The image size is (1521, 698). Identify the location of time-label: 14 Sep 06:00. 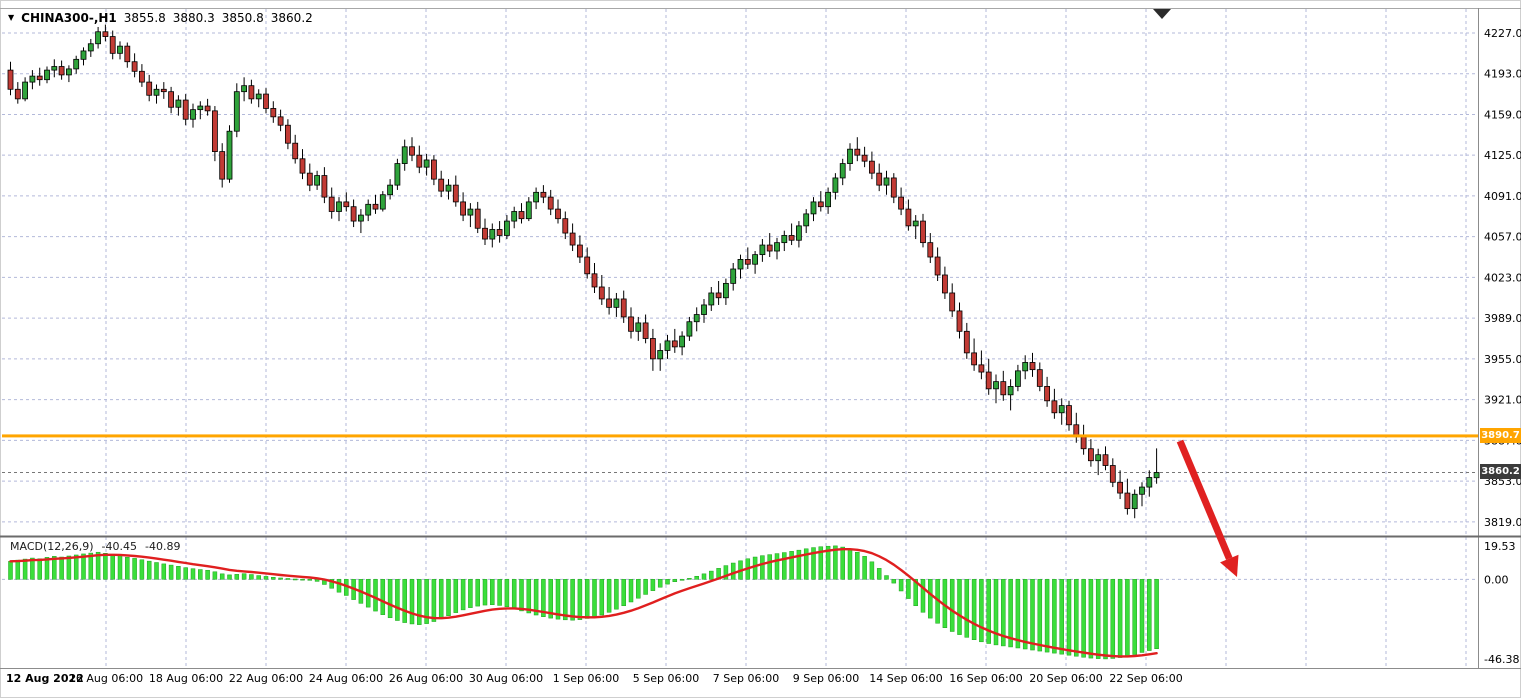
(906, 678).